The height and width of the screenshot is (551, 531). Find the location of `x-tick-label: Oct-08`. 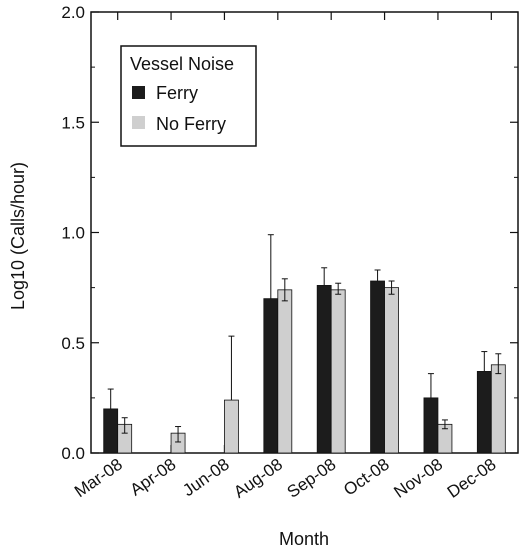

x-tick-label: Oct-08 is located at coordinates (366, 477).